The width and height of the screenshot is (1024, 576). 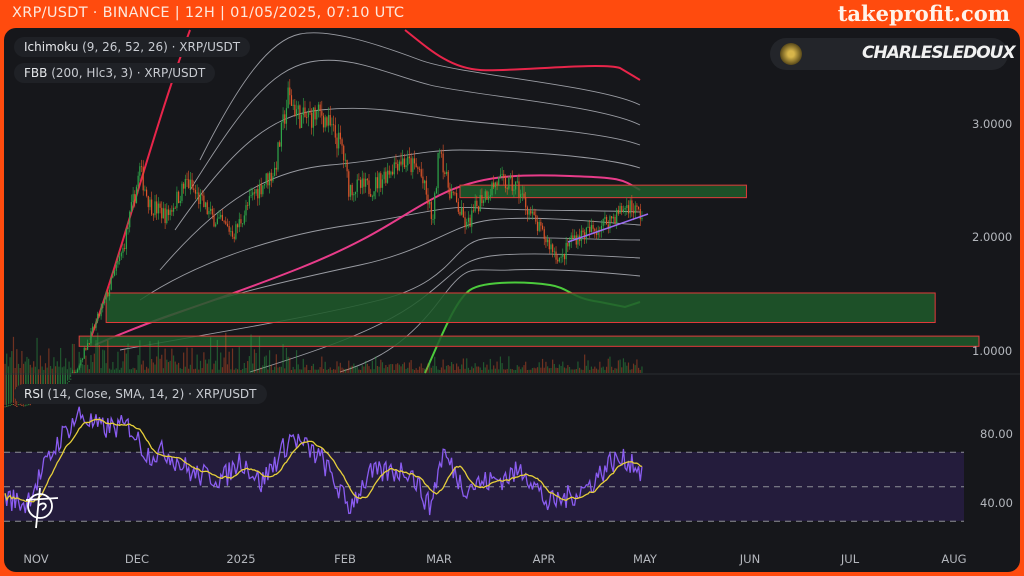 What do you see at coordinates (140, 394) in the screenshot?
I see `rsi-legend: RSI (14, Close, SMA, 14, 2) · XRP/USDT` at bounding box center [140, 394].